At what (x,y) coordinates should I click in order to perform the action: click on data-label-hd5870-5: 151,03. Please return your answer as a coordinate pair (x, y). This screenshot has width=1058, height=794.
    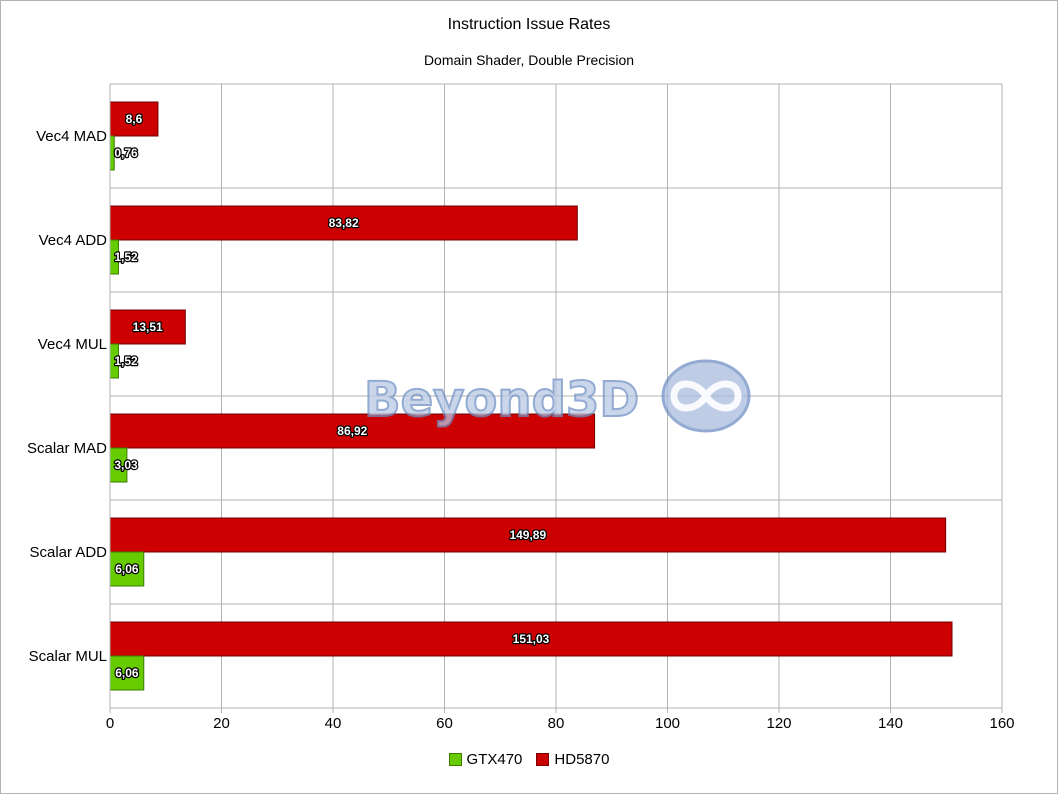
    Looking at the image, I should click on (531, 639).